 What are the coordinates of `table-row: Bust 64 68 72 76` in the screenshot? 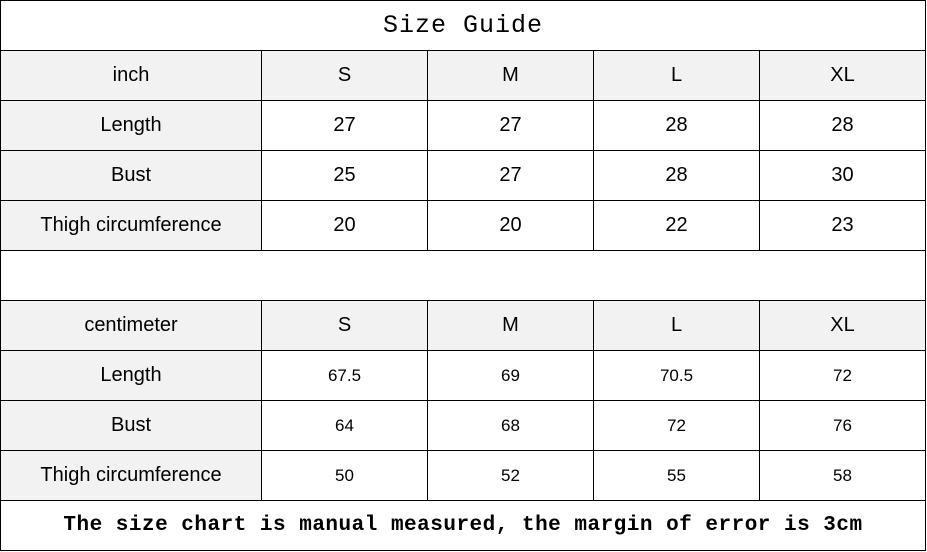 It's located at (463, 425).